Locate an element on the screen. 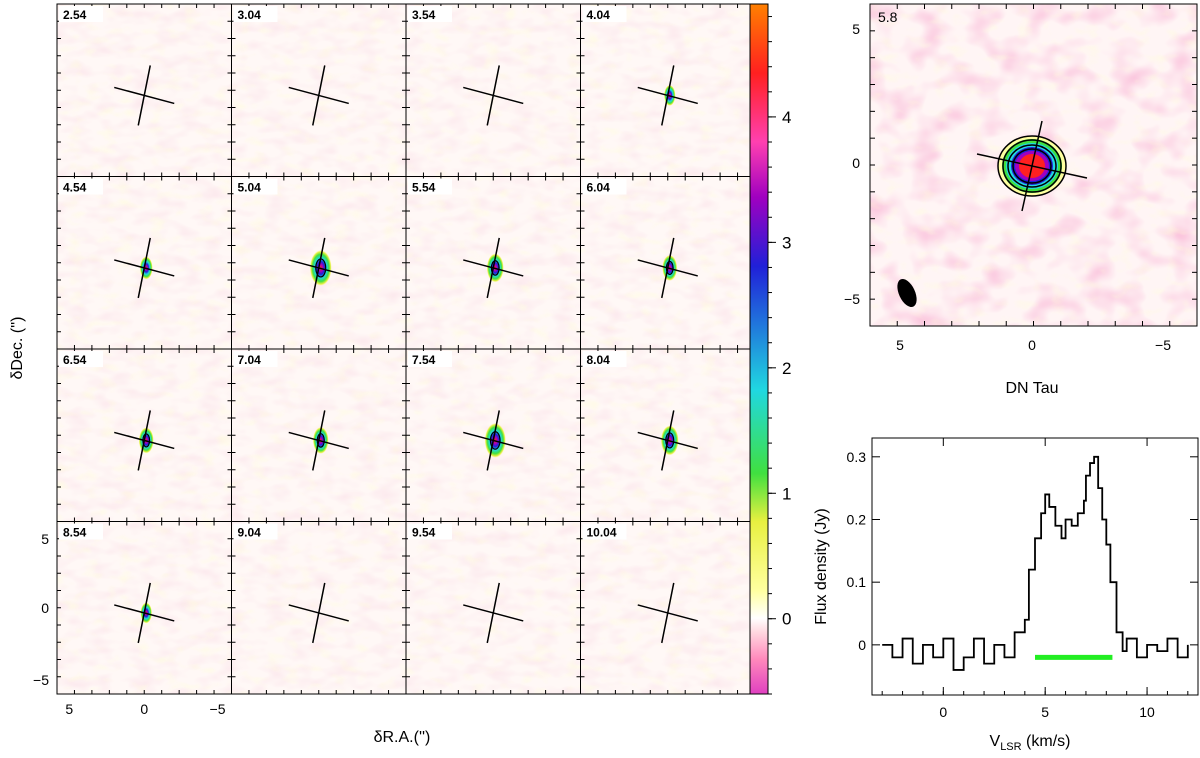 This screenshot has height=758, width=1200. channel-panel: 2.54 is located at coordinates (144, 90).